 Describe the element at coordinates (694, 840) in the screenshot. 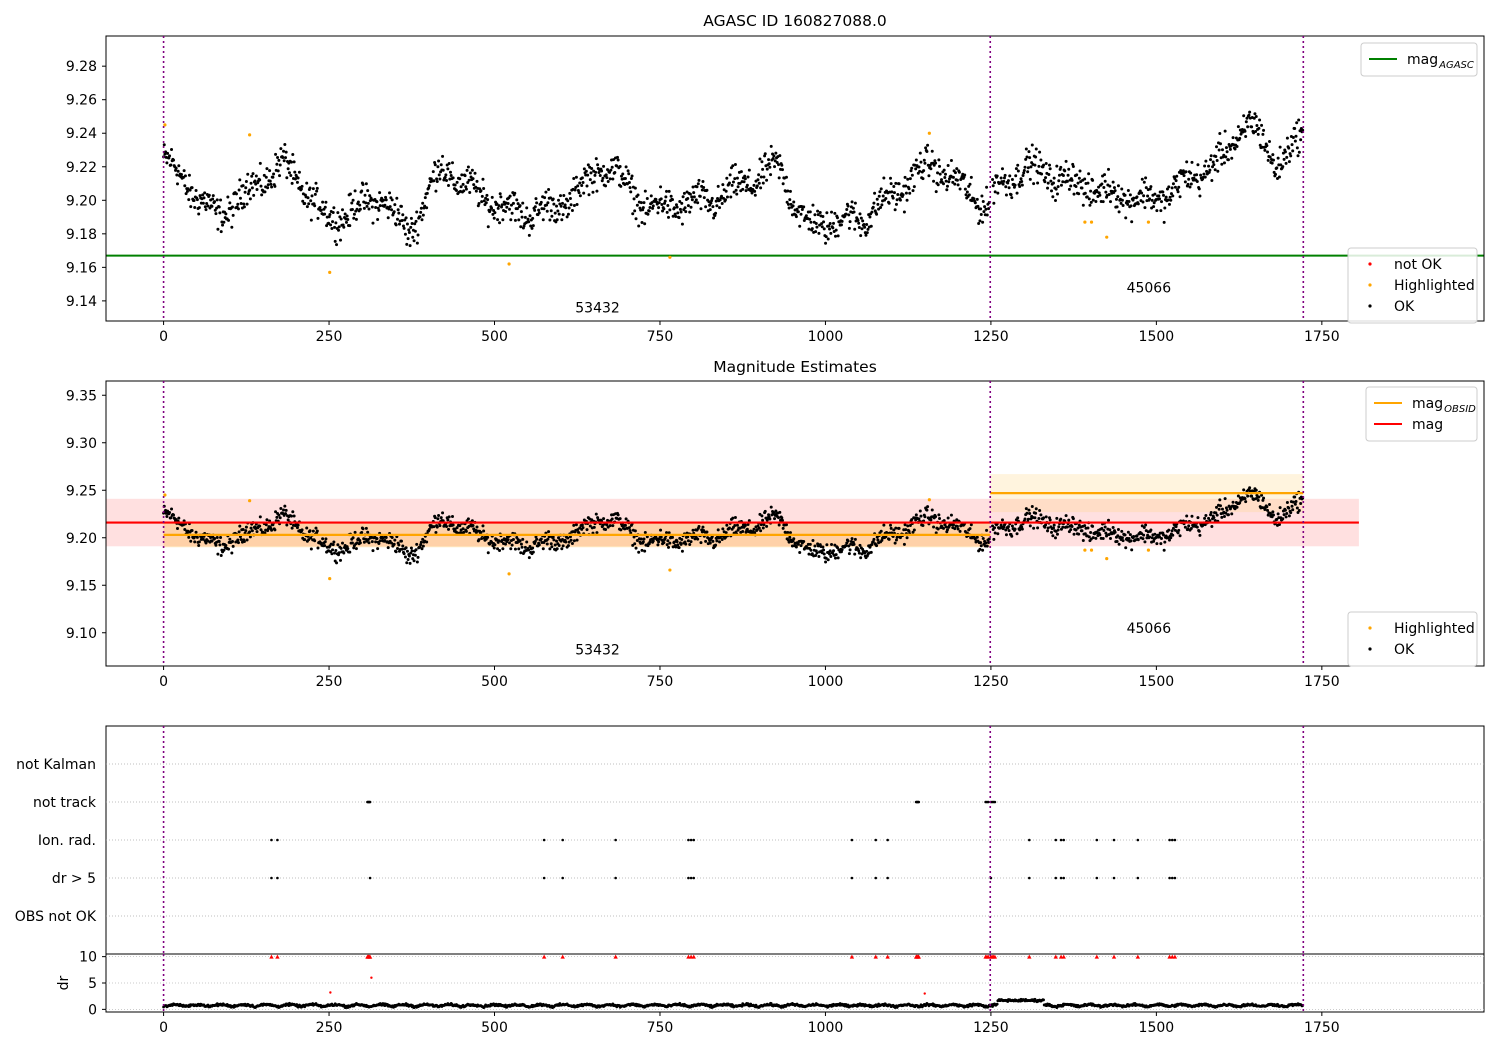

I see `flag-point` at that location.